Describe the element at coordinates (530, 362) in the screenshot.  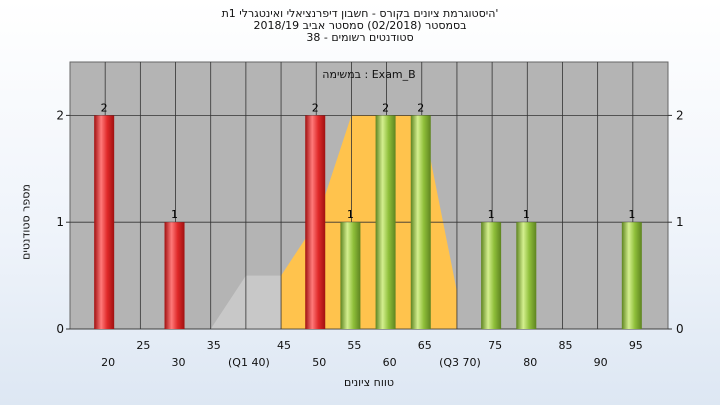
I see `x-tick-label: 80` at that location.